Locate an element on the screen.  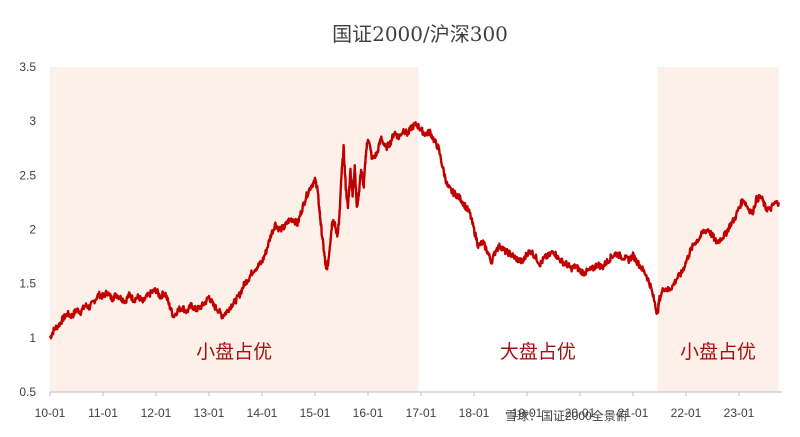
x-tick-label: 15-01 is located at coordinates (315, 413).